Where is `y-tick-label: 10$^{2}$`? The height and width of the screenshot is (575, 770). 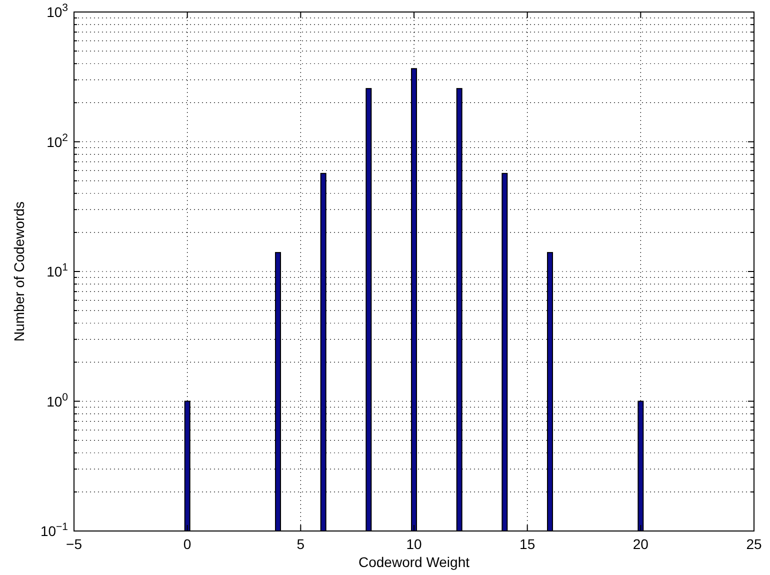 y-tick-label: 10$^{2}$ is located at coordinates (57, 141).